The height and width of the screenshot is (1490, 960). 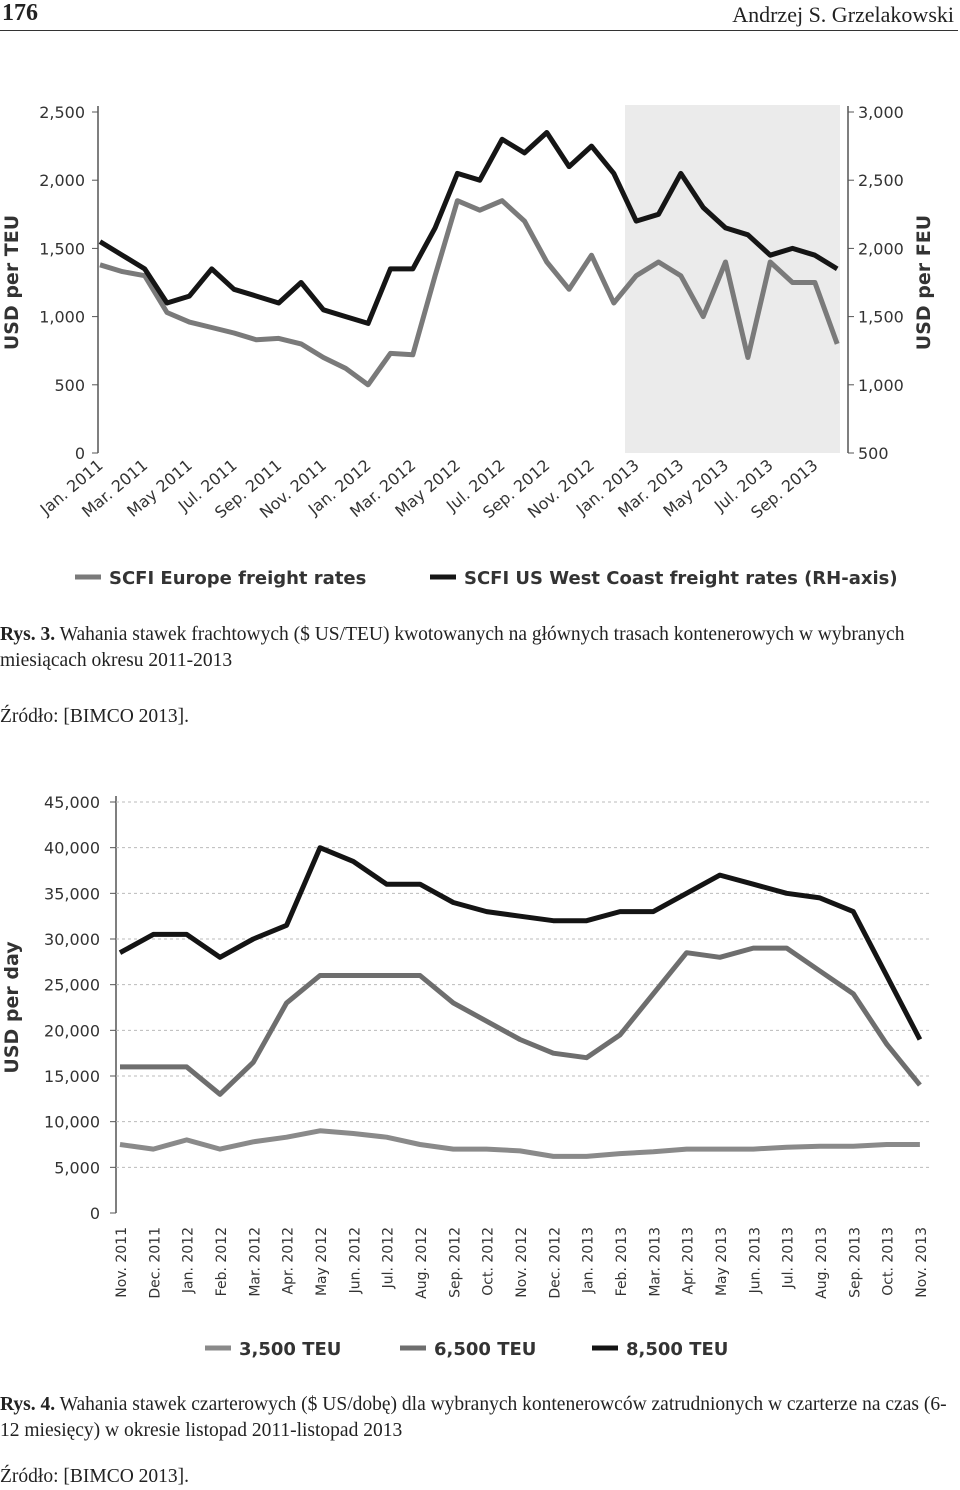 I want to click on caption-label: Rys. 3., so click(x=28, y=634).